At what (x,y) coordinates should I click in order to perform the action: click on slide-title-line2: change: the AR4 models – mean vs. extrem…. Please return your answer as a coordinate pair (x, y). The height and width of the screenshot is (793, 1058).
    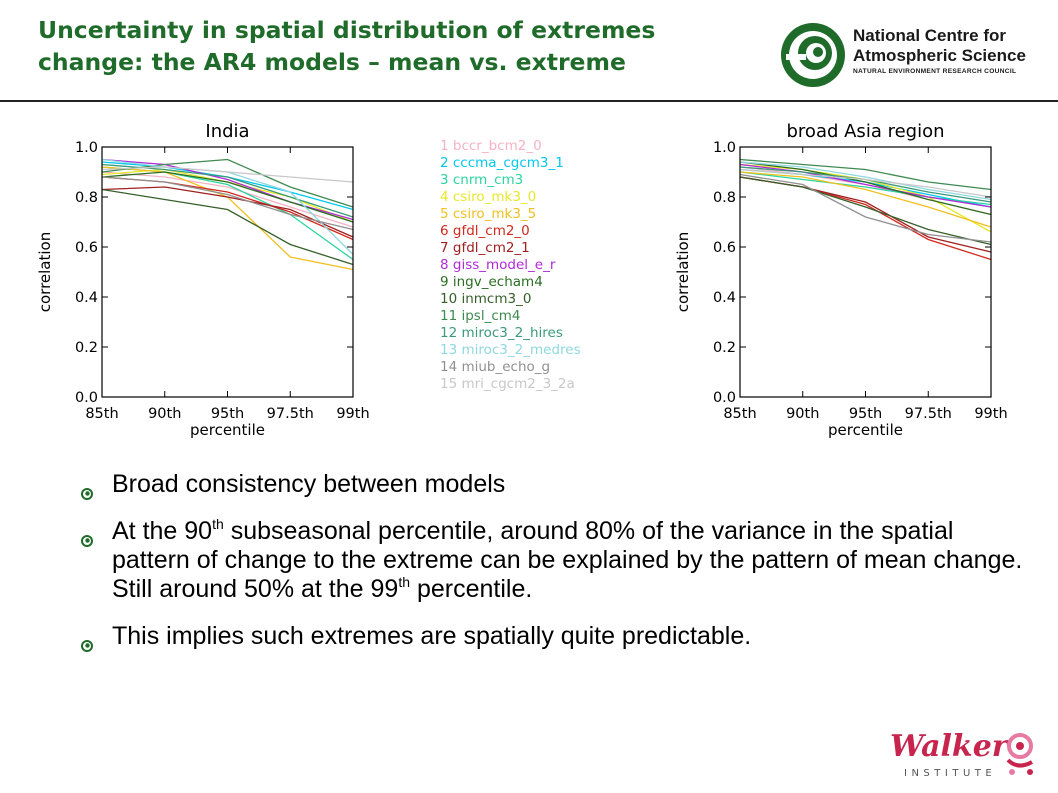
    Looking at the image, I should click on (332, 62).